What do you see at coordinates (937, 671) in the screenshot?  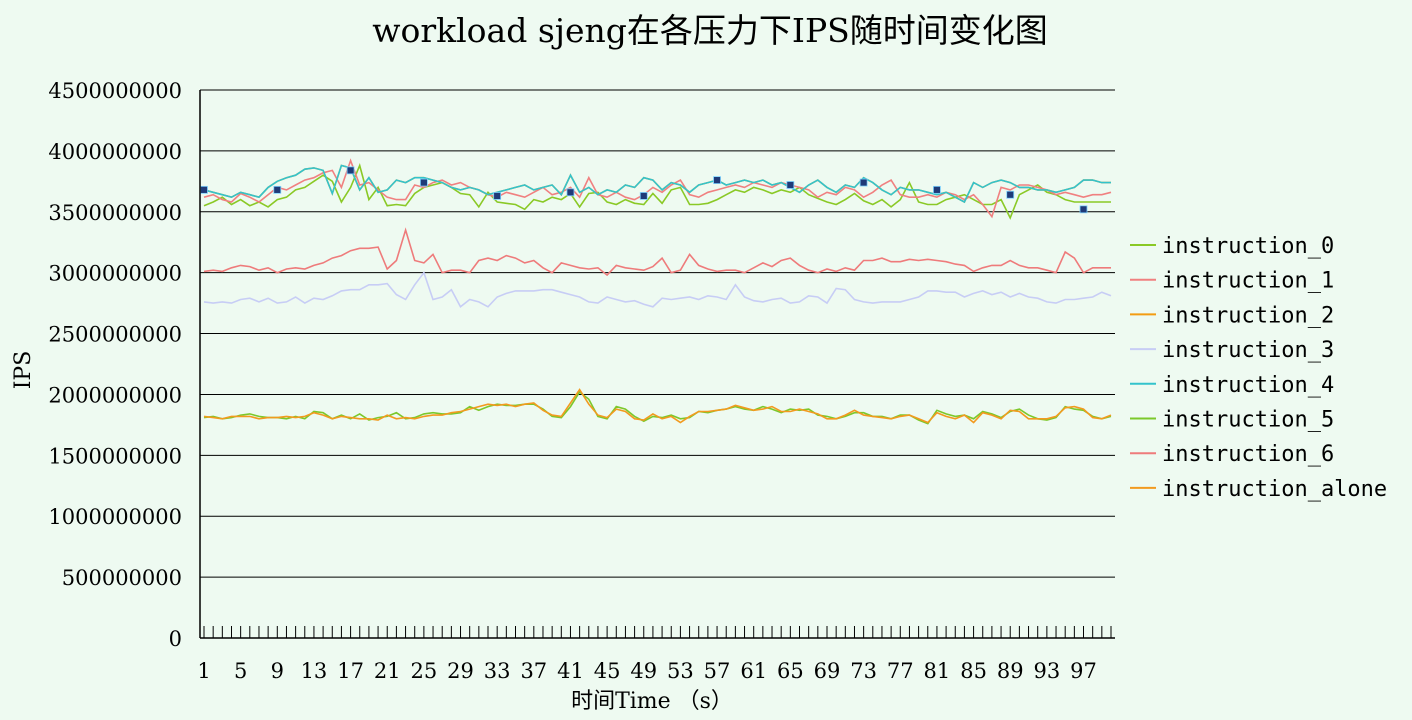 I see `x-tick-label: 81` at bounding box center [937, 671].